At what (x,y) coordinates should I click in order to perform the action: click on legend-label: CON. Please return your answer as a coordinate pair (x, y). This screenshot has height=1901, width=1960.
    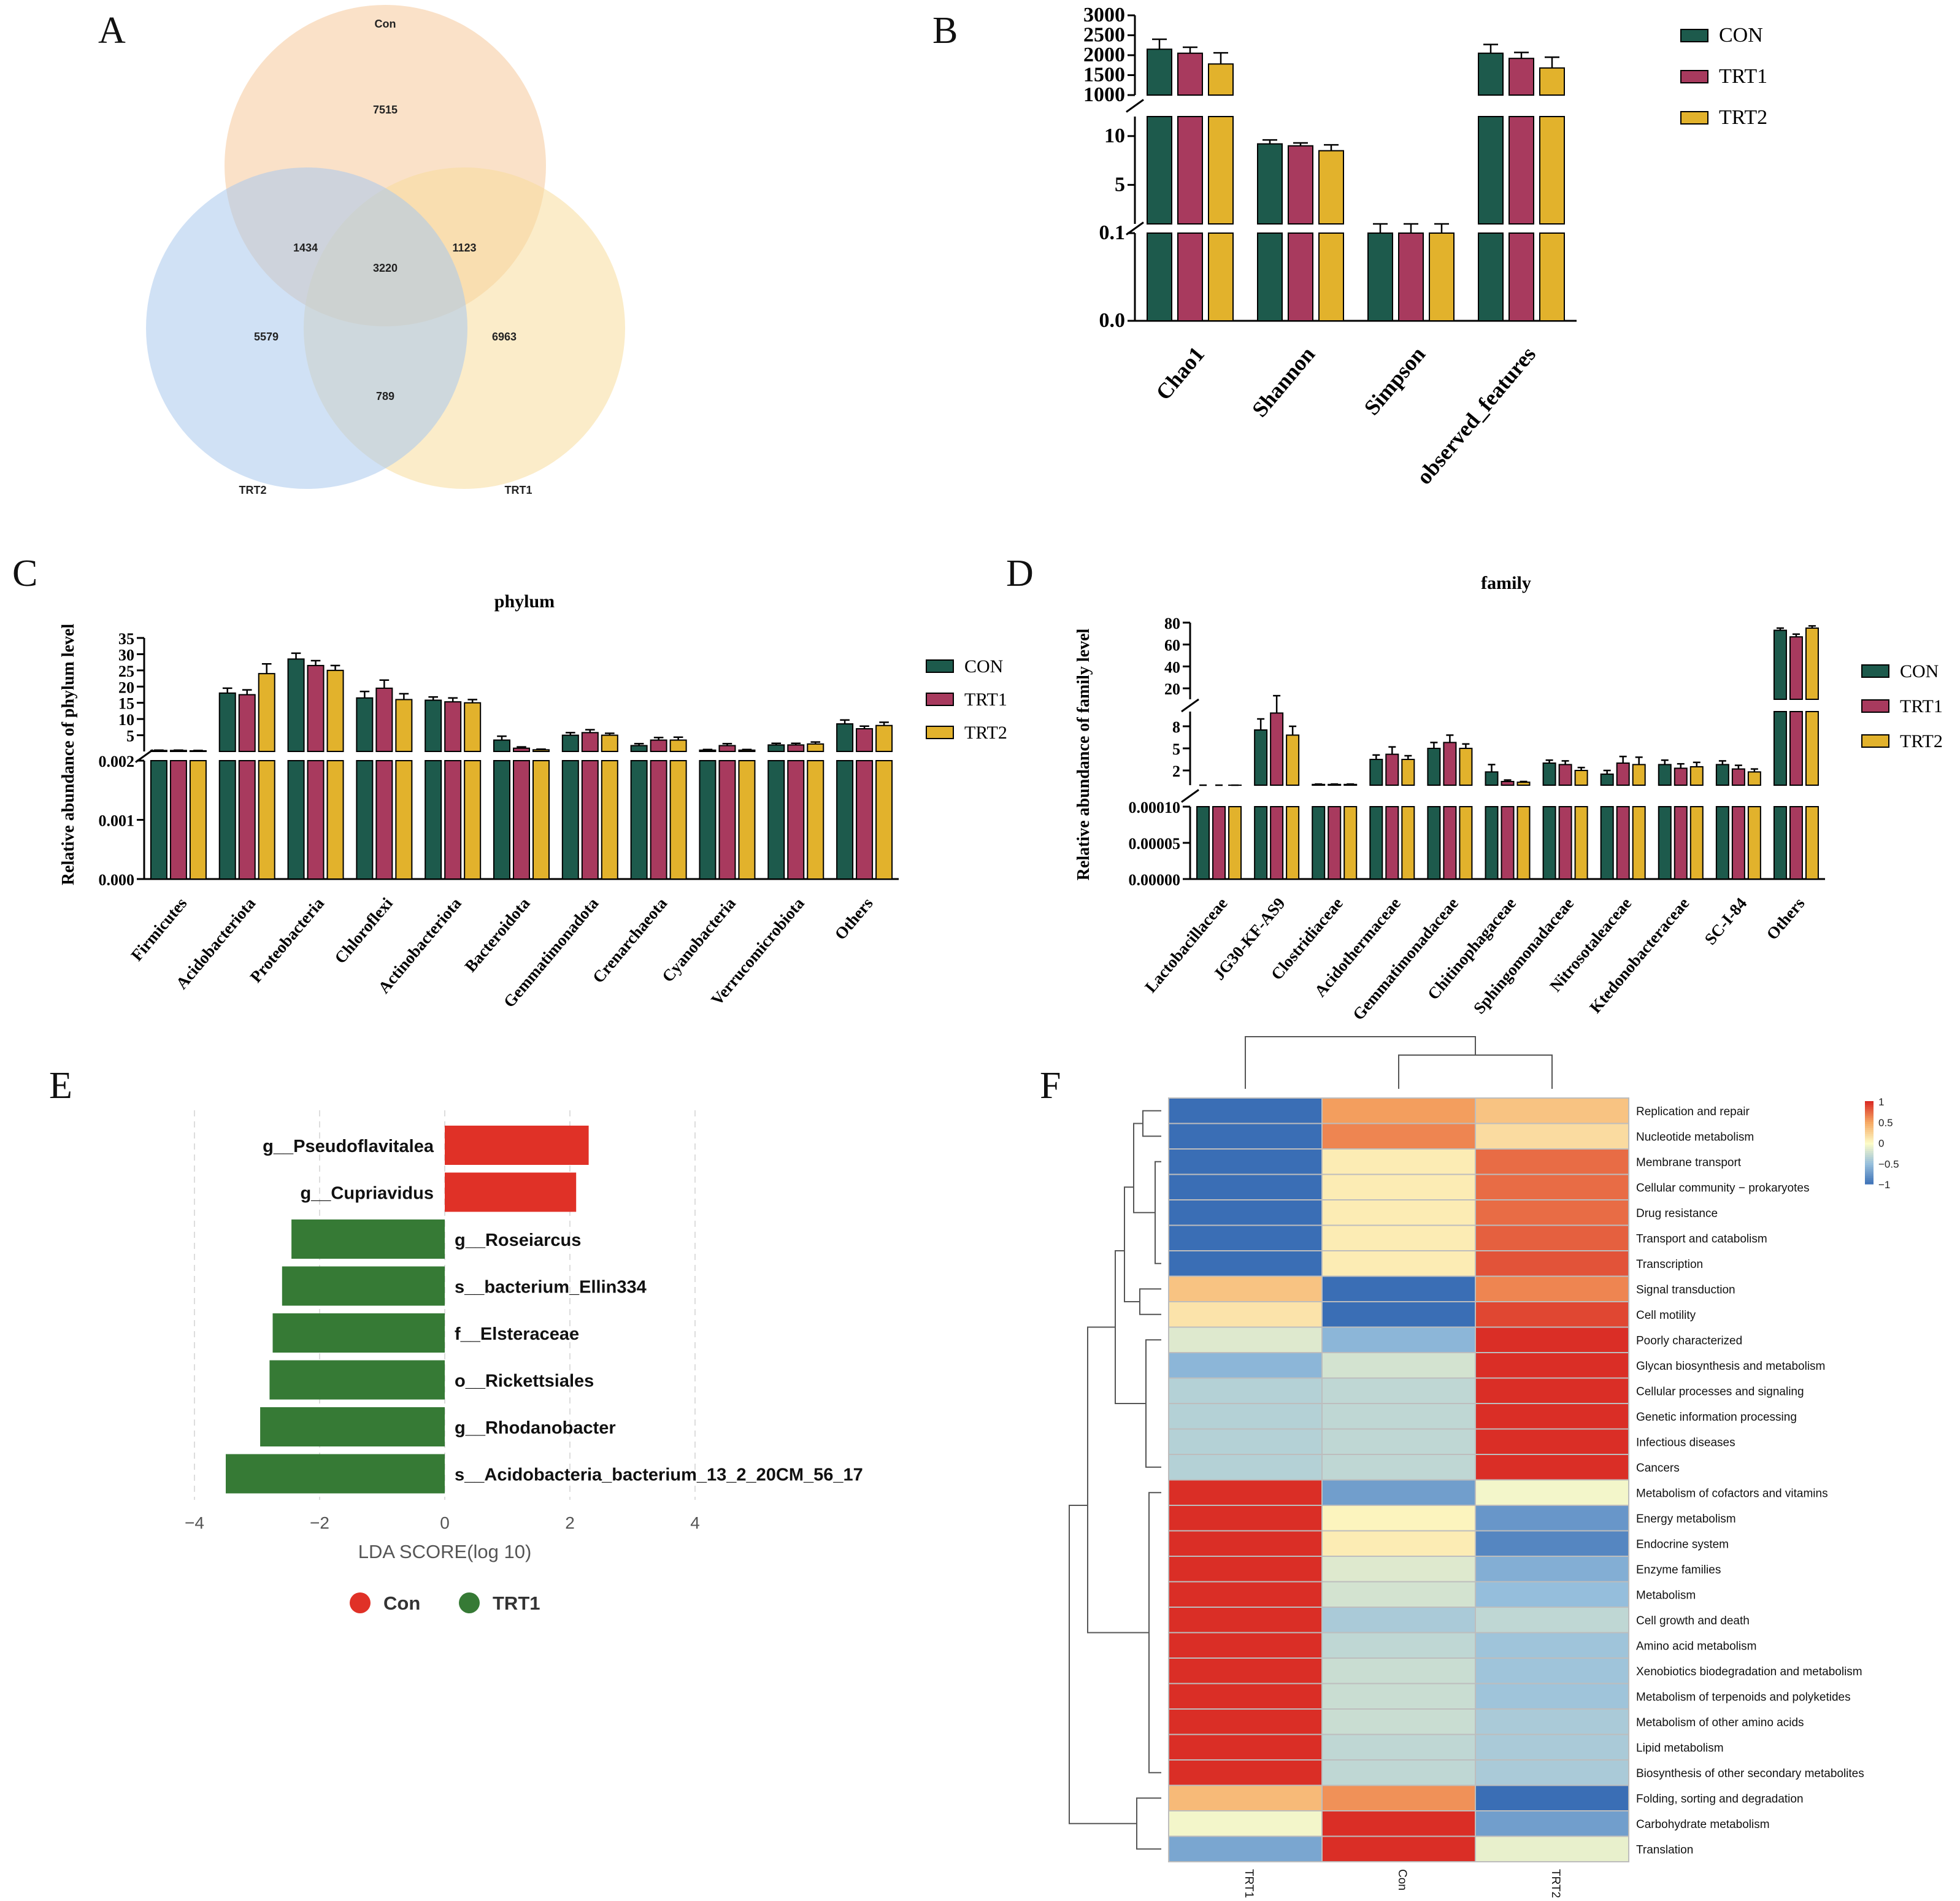
    Looking at the image, I should click on (1741, 35).